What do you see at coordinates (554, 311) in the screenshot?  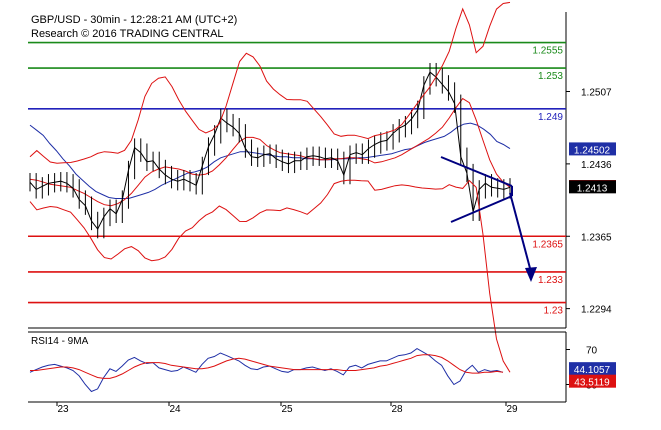 I see `level-label: 1.23` at bounding box center [554, 311].